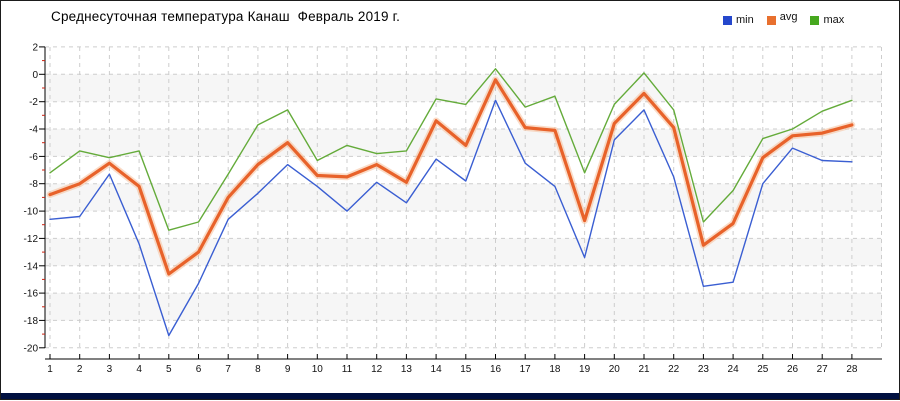 Image resolution: width=900 pixels, height=401 pixels. Describe the element at coordinates (823, 369) in the screenshot. I see `x-tick-label: 27` at that location.